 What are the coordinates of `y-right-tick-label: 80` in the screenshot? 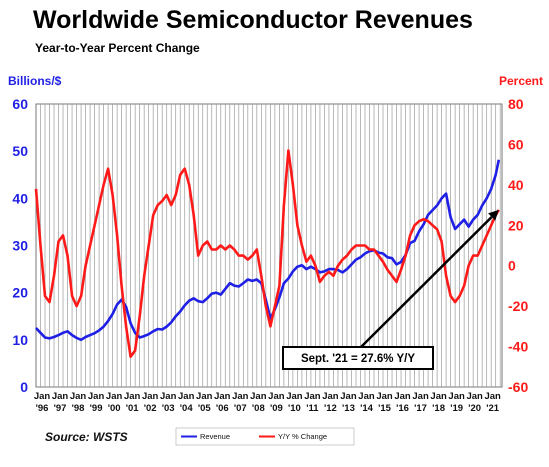 It's located at (516, 104).